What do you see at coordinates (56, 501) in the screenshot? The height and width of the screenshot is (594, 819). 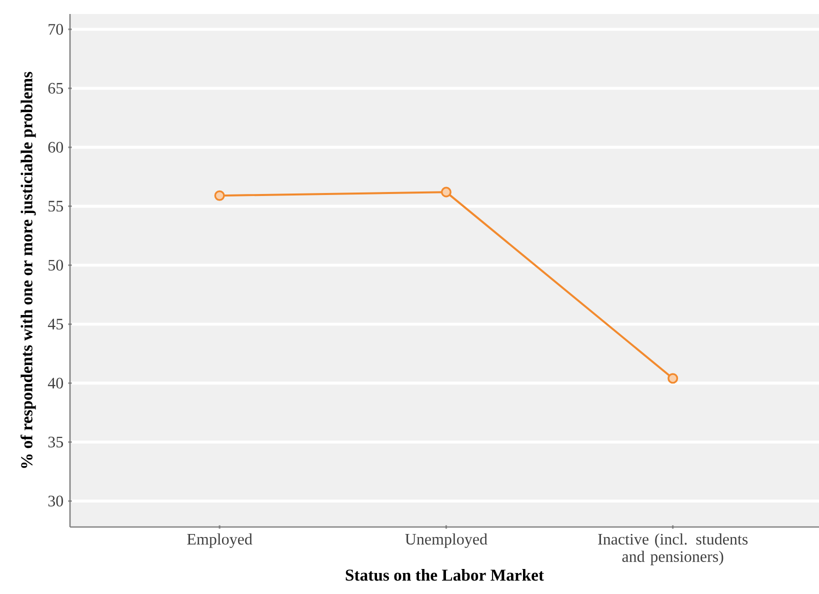 I see `y-tick-label: 30` at bounding box center [56, 501].